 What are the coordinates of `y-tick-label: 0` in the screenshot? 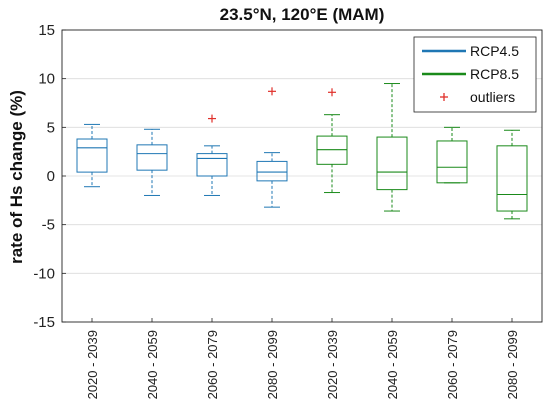 It's located at (51, 176).